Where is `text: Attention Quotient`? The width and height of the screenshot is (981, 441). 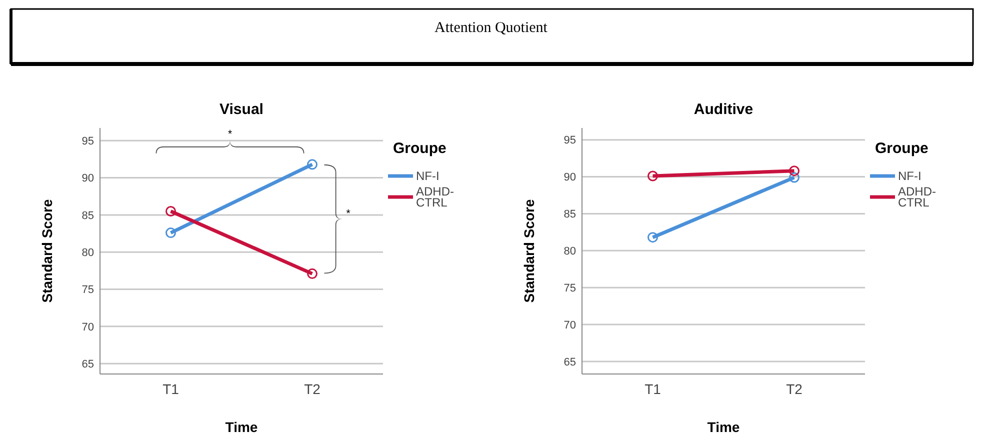
text: Attention Quotient is located at coordinates (491, 28).